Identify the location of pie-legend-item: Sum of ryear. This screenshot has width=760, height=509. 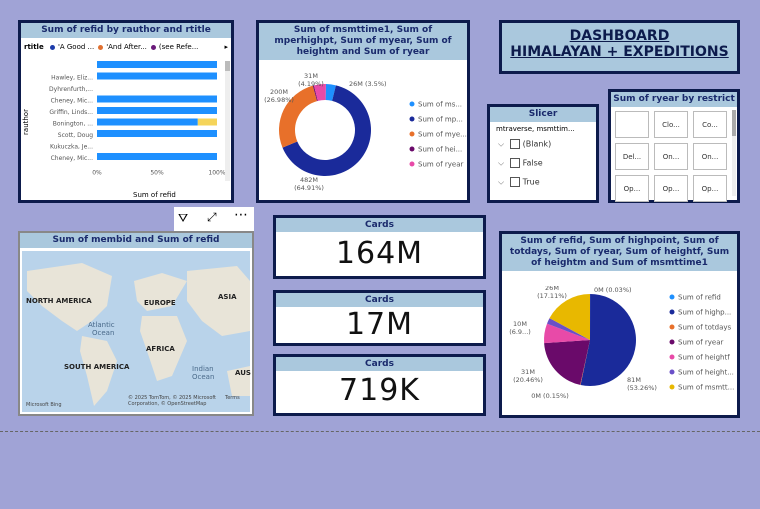
(701, 343).